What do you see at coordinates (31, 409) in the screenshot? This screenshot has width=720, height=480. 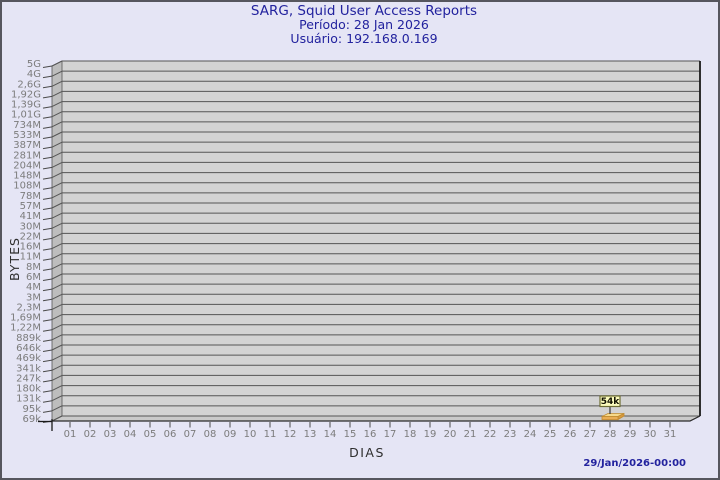 I see `svg-text: 95k` at bounding box center [31, 409].